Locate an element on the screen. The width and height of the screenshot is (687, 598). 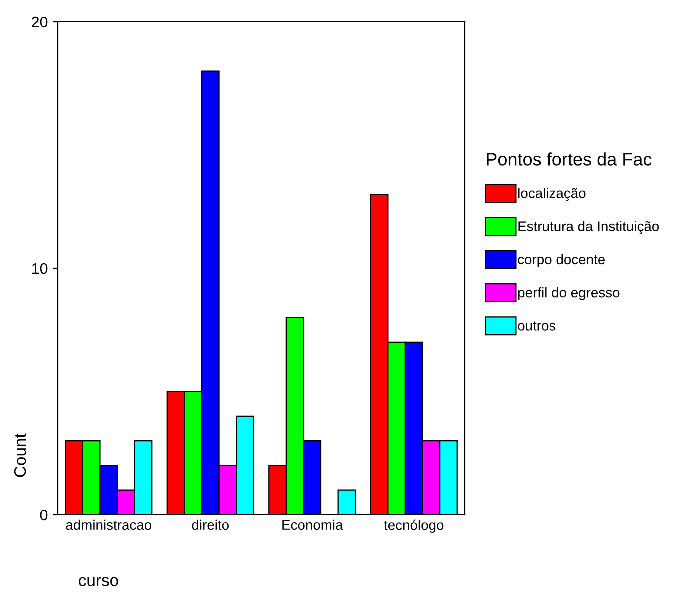
legend-label: corpo docente is located at coordinates (561, 261).